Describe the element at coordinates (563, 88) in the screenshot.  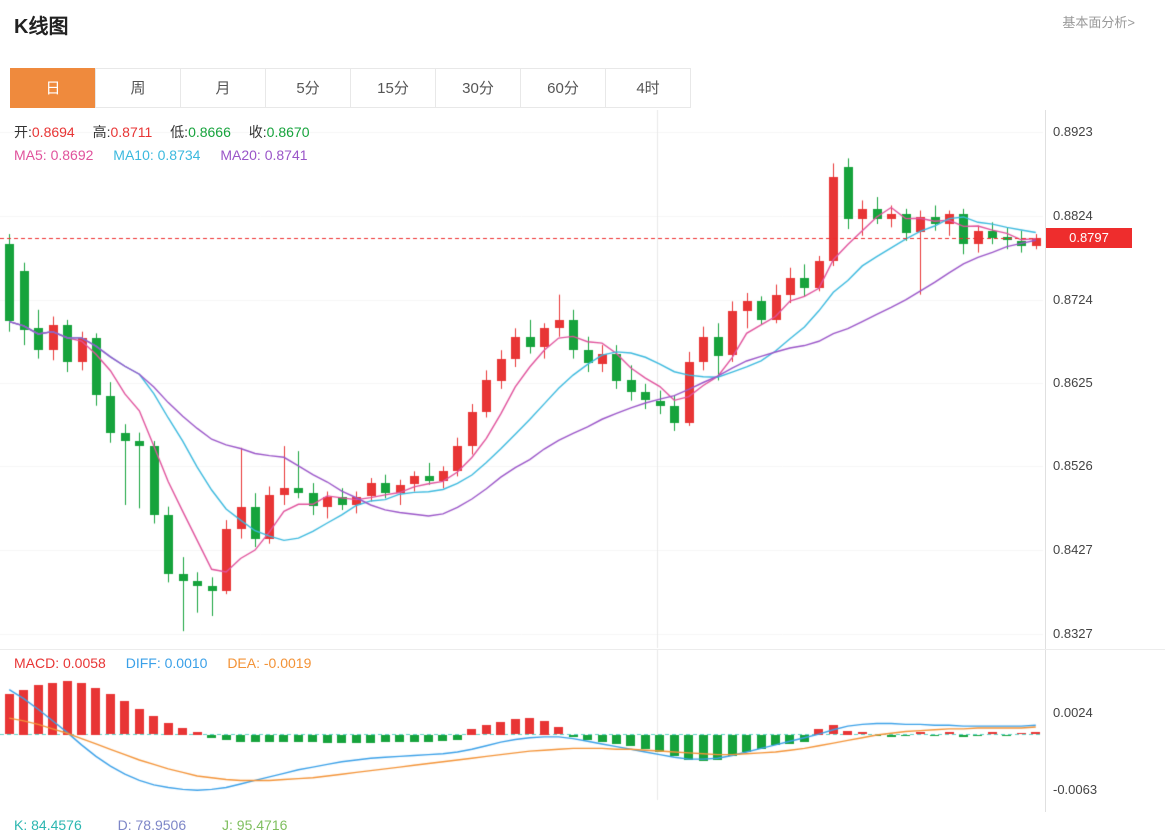
I see `tab-60min: 60分` at that location.